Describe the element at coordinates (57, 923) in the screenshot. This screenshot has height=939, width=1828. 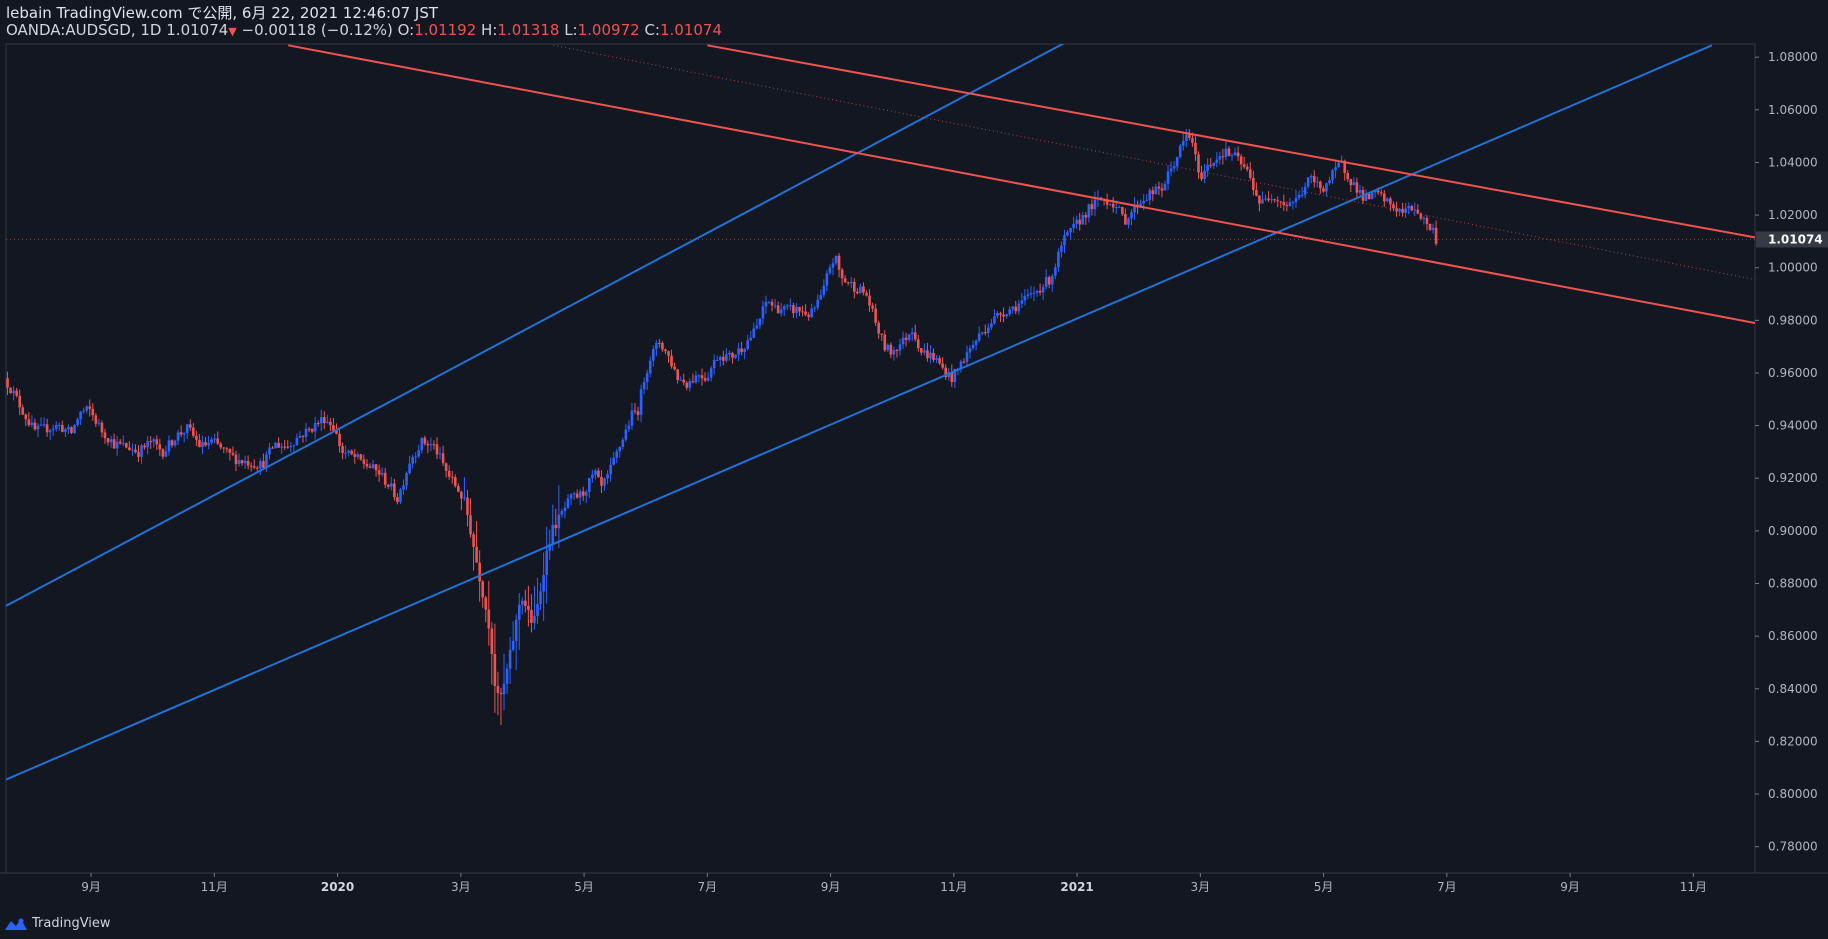
I see `tradingview-watermark: TradingView` at that location.